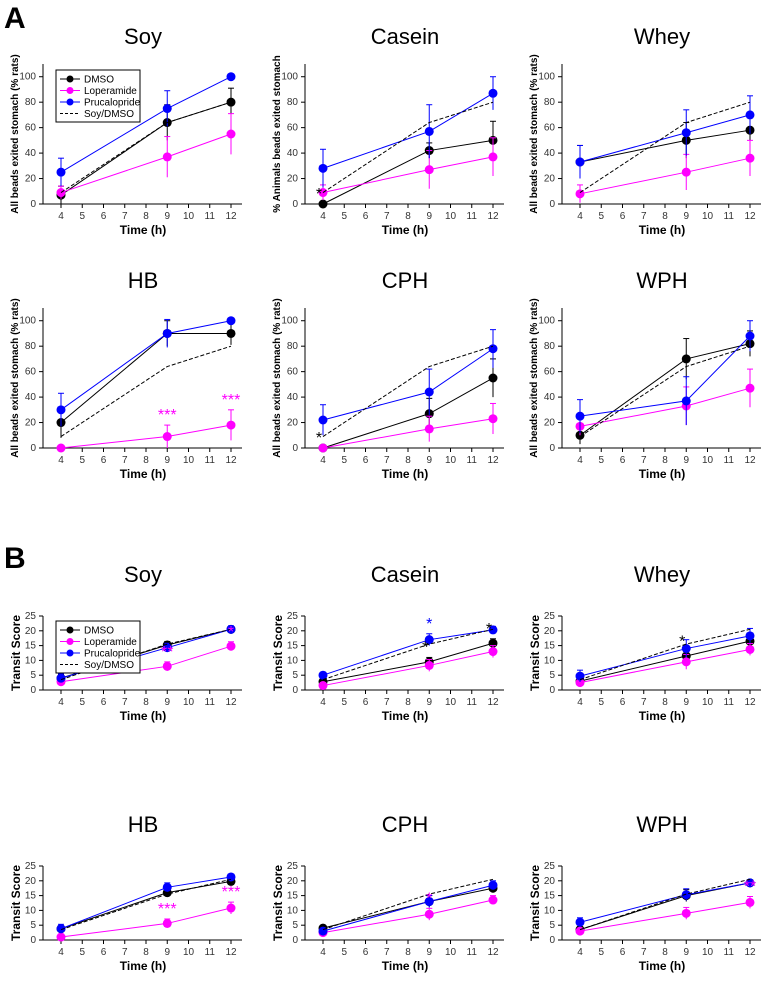 Image resolution: width=761 pixels, height=1001 pixels. What do you see at coordinates (550, 153) in the screenshot?
I see `y-tick-label: 40` at bounding box center [550, 153].